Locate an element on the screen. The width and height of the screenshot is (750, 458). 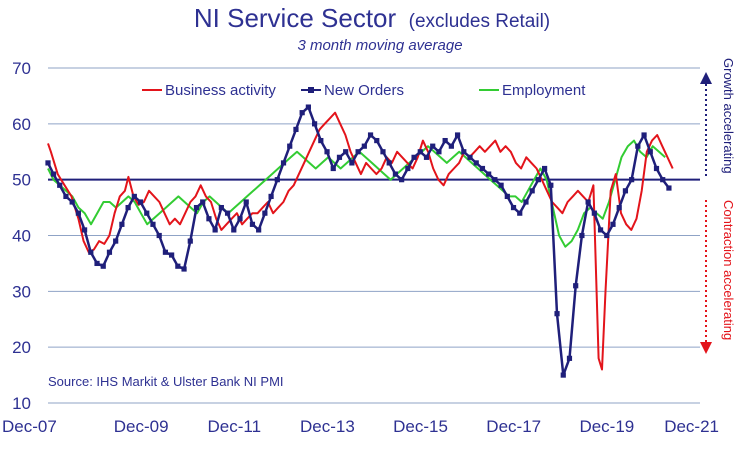
legend-marker is located at coordinates (311, 90).